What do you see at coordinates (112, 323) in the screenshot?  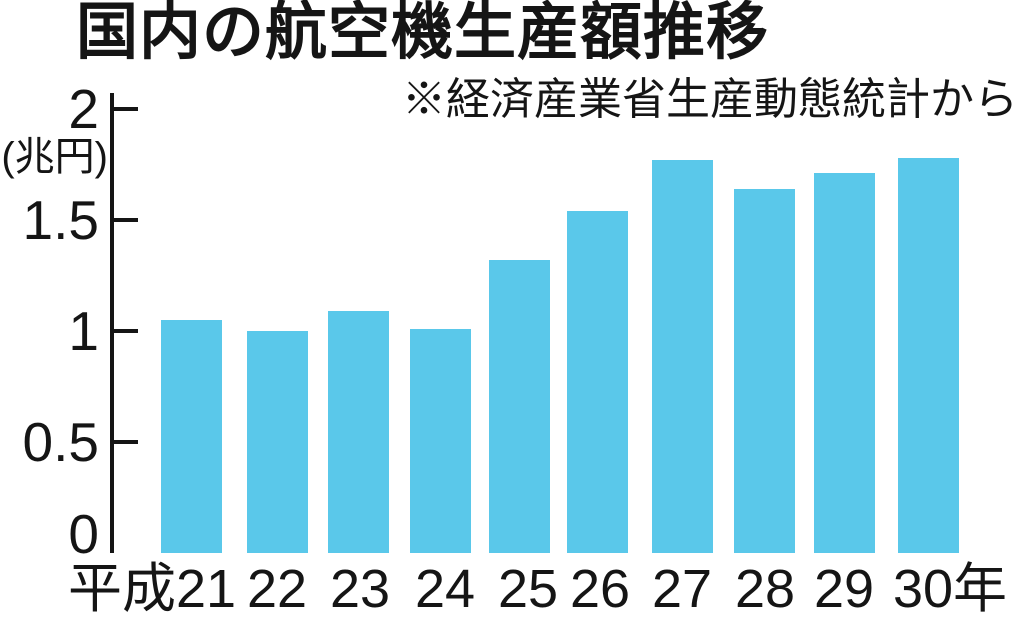 I see `y-axis-line` at bounding box center [112, 323].